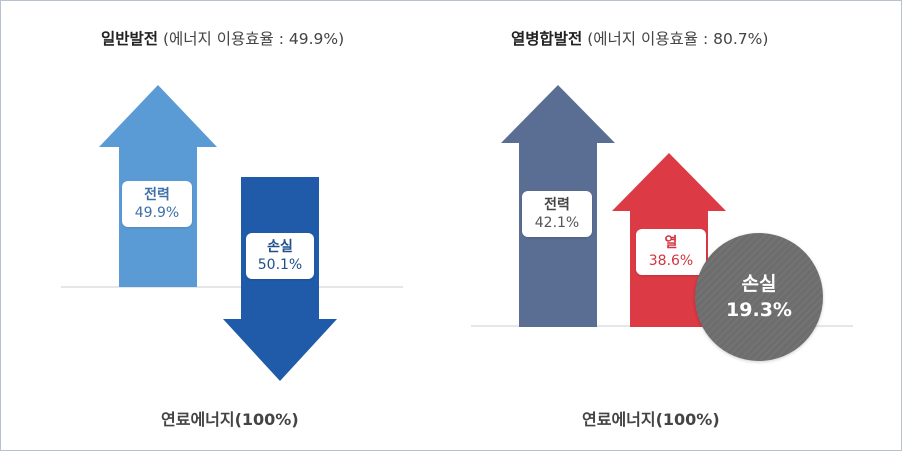 This screenshot has width=902, height=451. I want to click on right-heat-value: 38.6%, so click(671, 261).